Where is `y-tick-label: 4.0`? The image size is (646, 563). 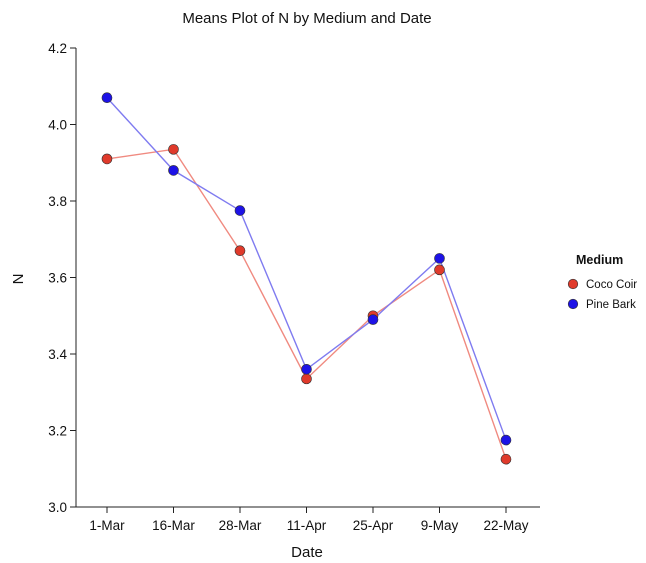
y-tick-label: 4.0 is located at coordinates (57, 125).